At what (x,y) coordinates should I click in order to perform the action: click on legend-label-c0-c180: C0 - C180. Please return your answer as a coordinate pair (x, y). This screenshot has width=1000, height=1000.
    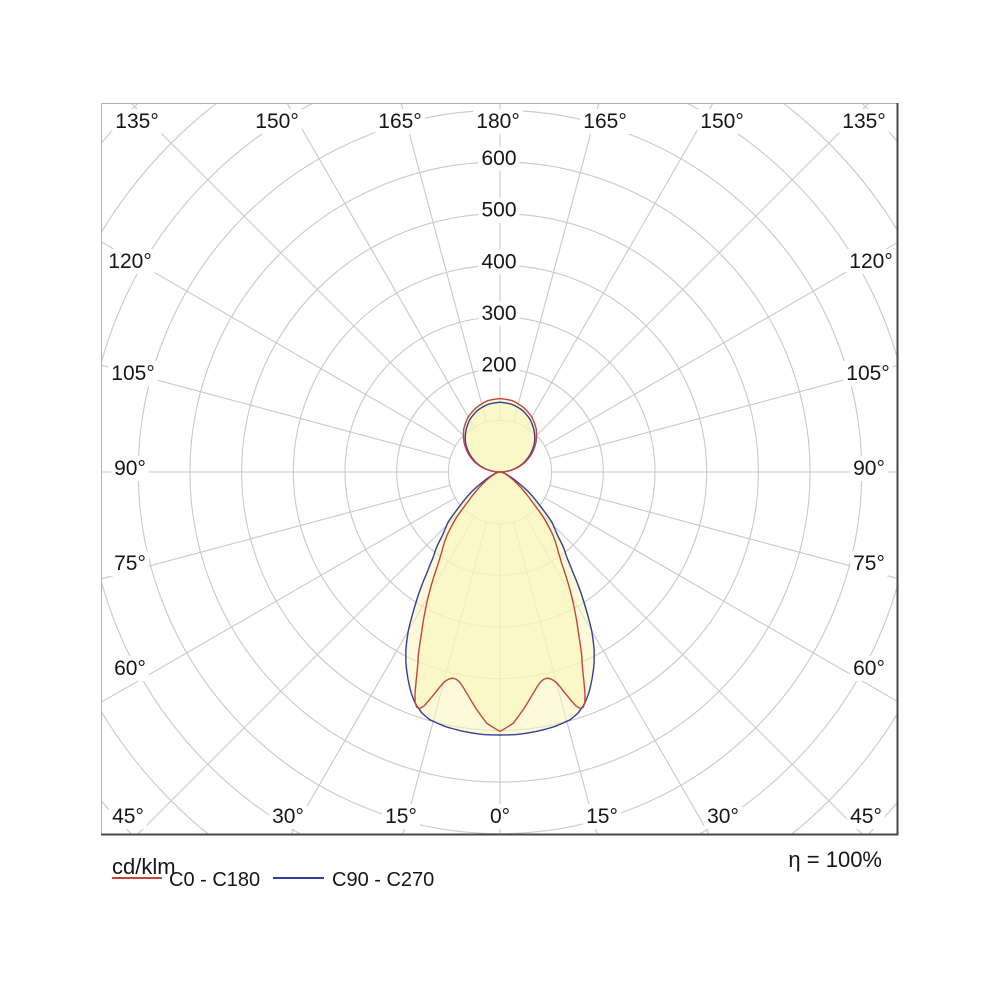
    Looking at the image, I should click on (215, 880).